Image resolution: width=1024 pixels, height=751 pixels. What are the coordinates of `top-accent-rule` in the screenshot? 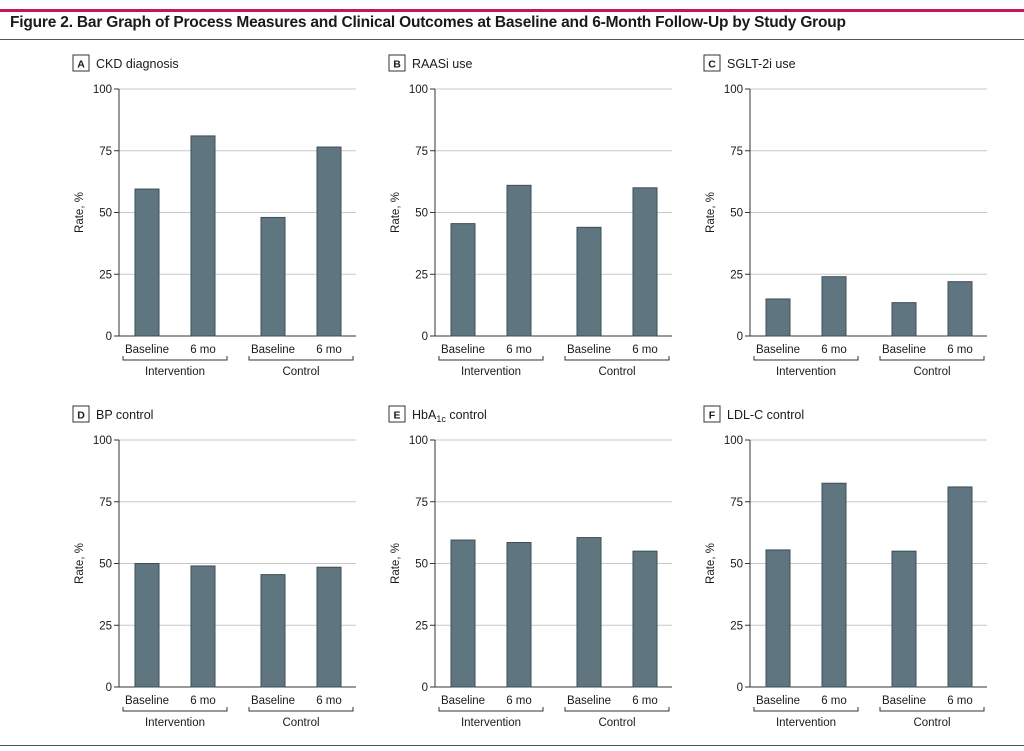 It's located at (512, 10).